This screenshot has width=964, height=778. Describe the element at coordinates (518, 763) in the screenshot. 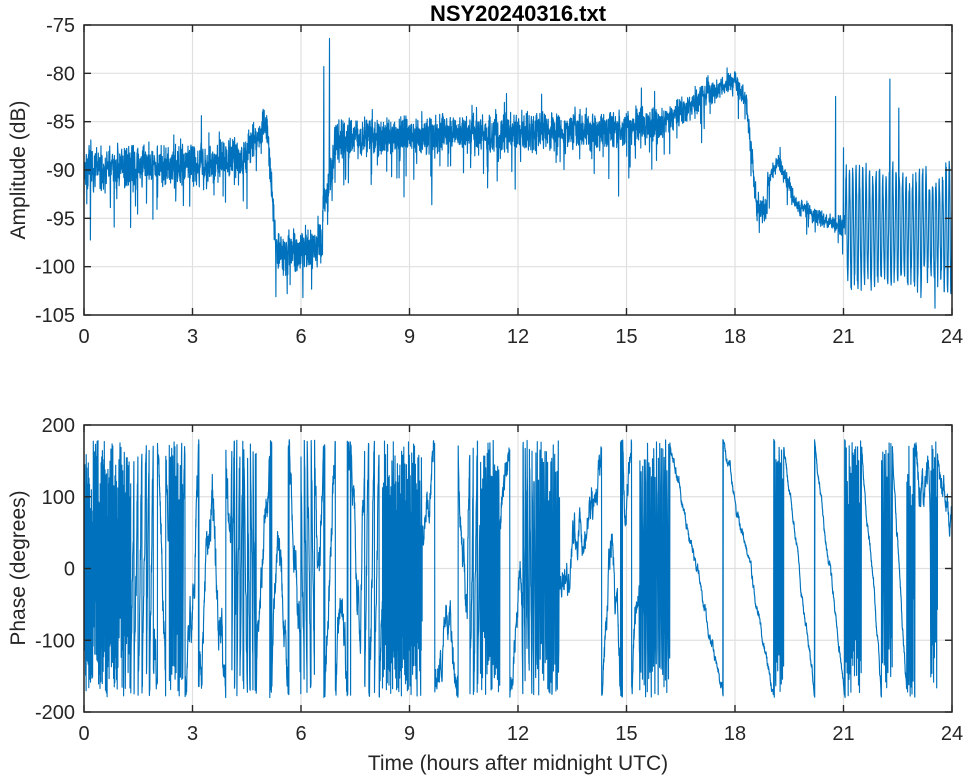

I see `time-xlabel: Time (hours after midnight UTC)` at that location.